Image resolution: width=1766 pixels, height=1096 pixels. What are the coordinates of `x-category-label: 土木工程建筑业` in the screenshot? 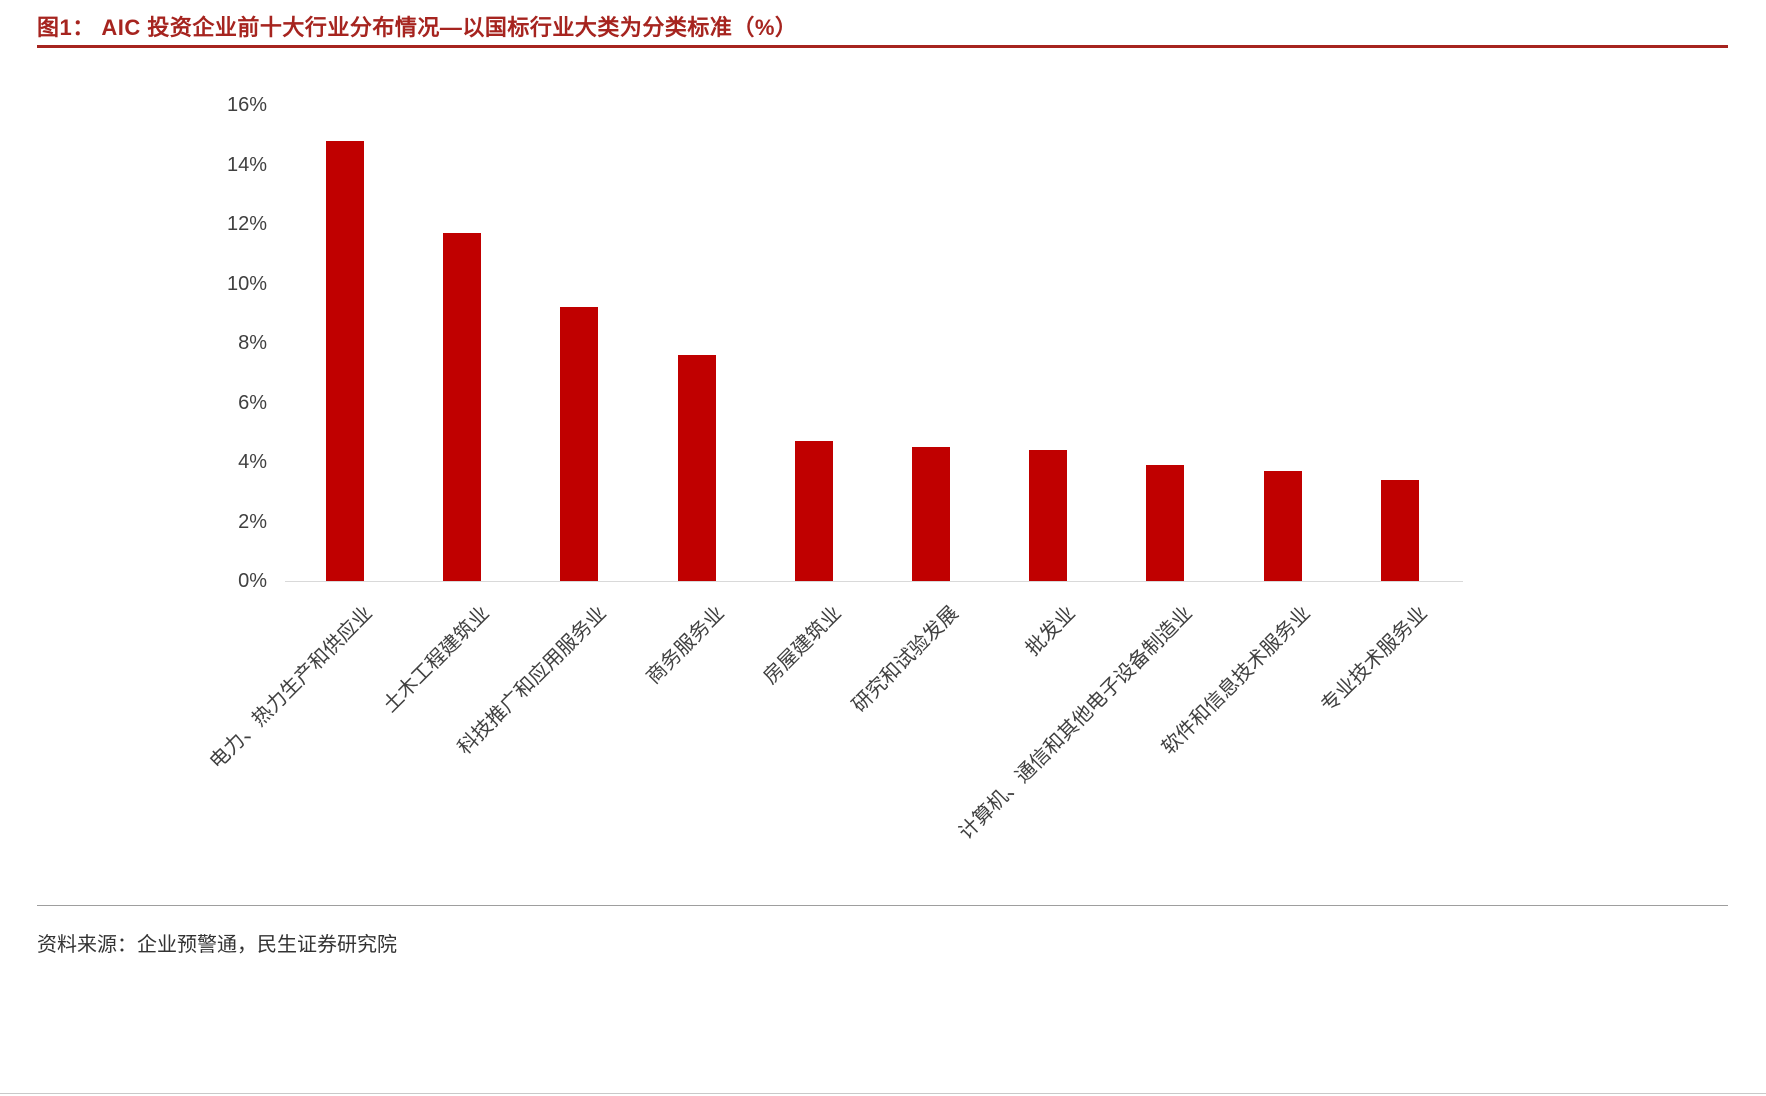 It's located at (437, 659).